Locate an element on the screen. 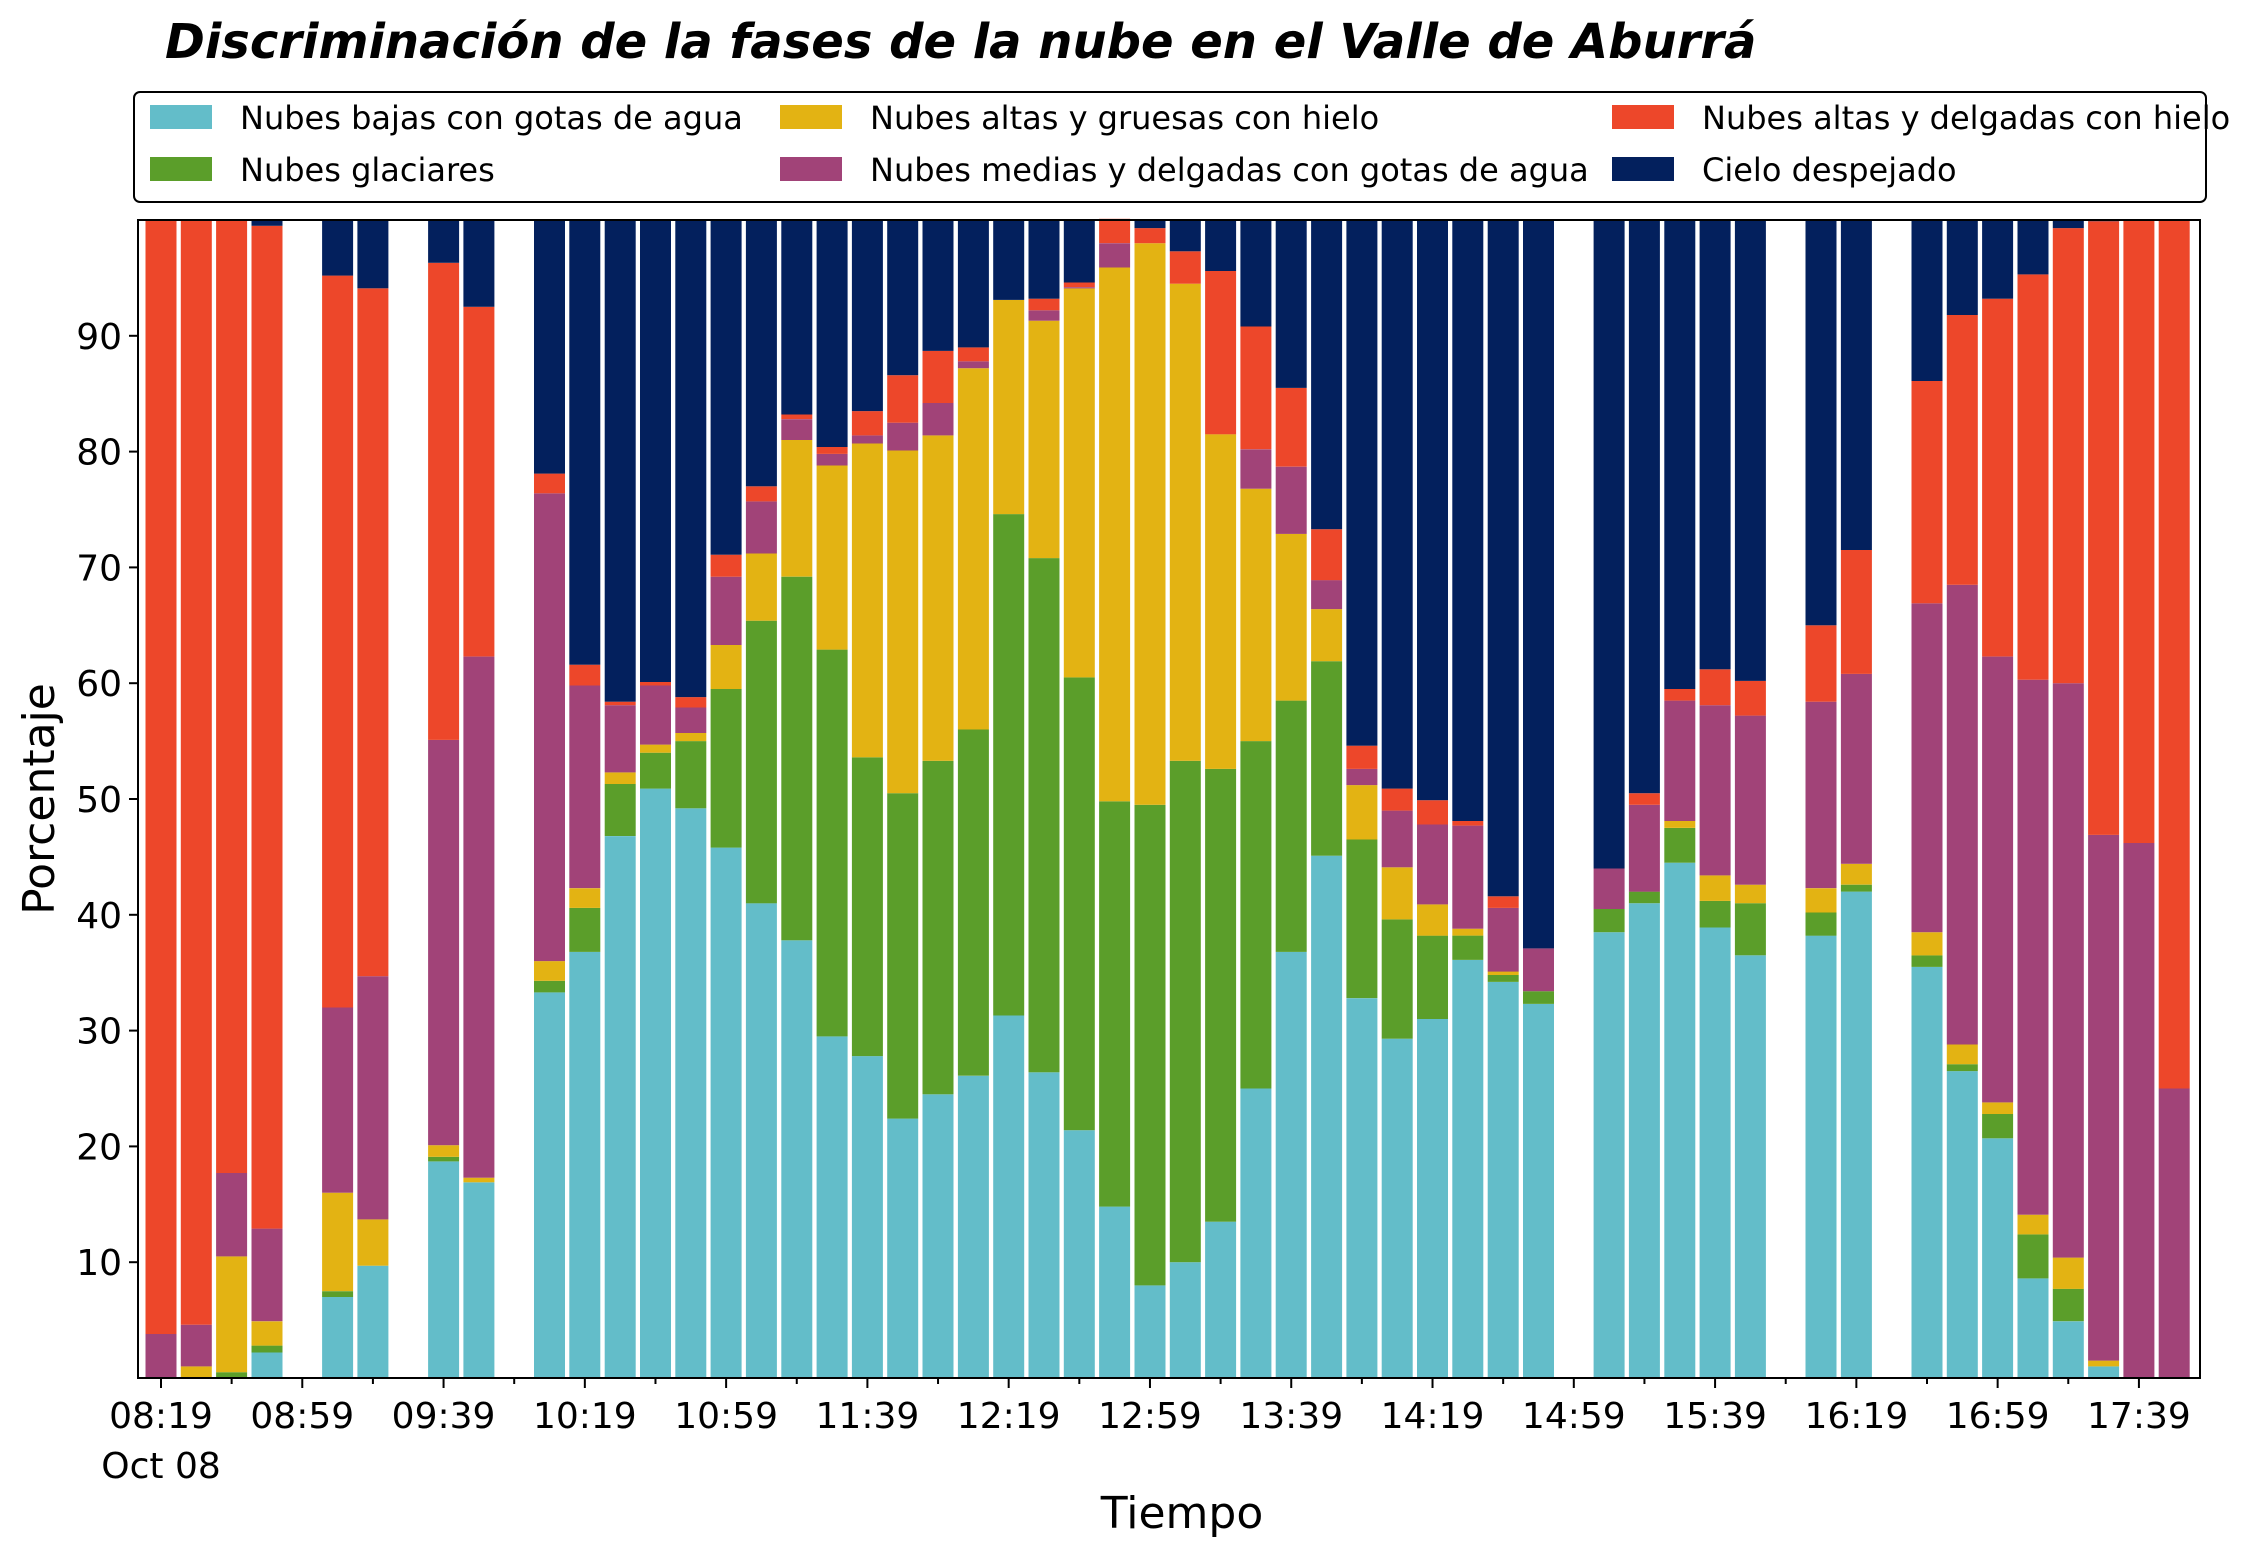 The image size is (2244, 1559). x-tick-label: 12:19 is located at coordinates (1009, 1416).